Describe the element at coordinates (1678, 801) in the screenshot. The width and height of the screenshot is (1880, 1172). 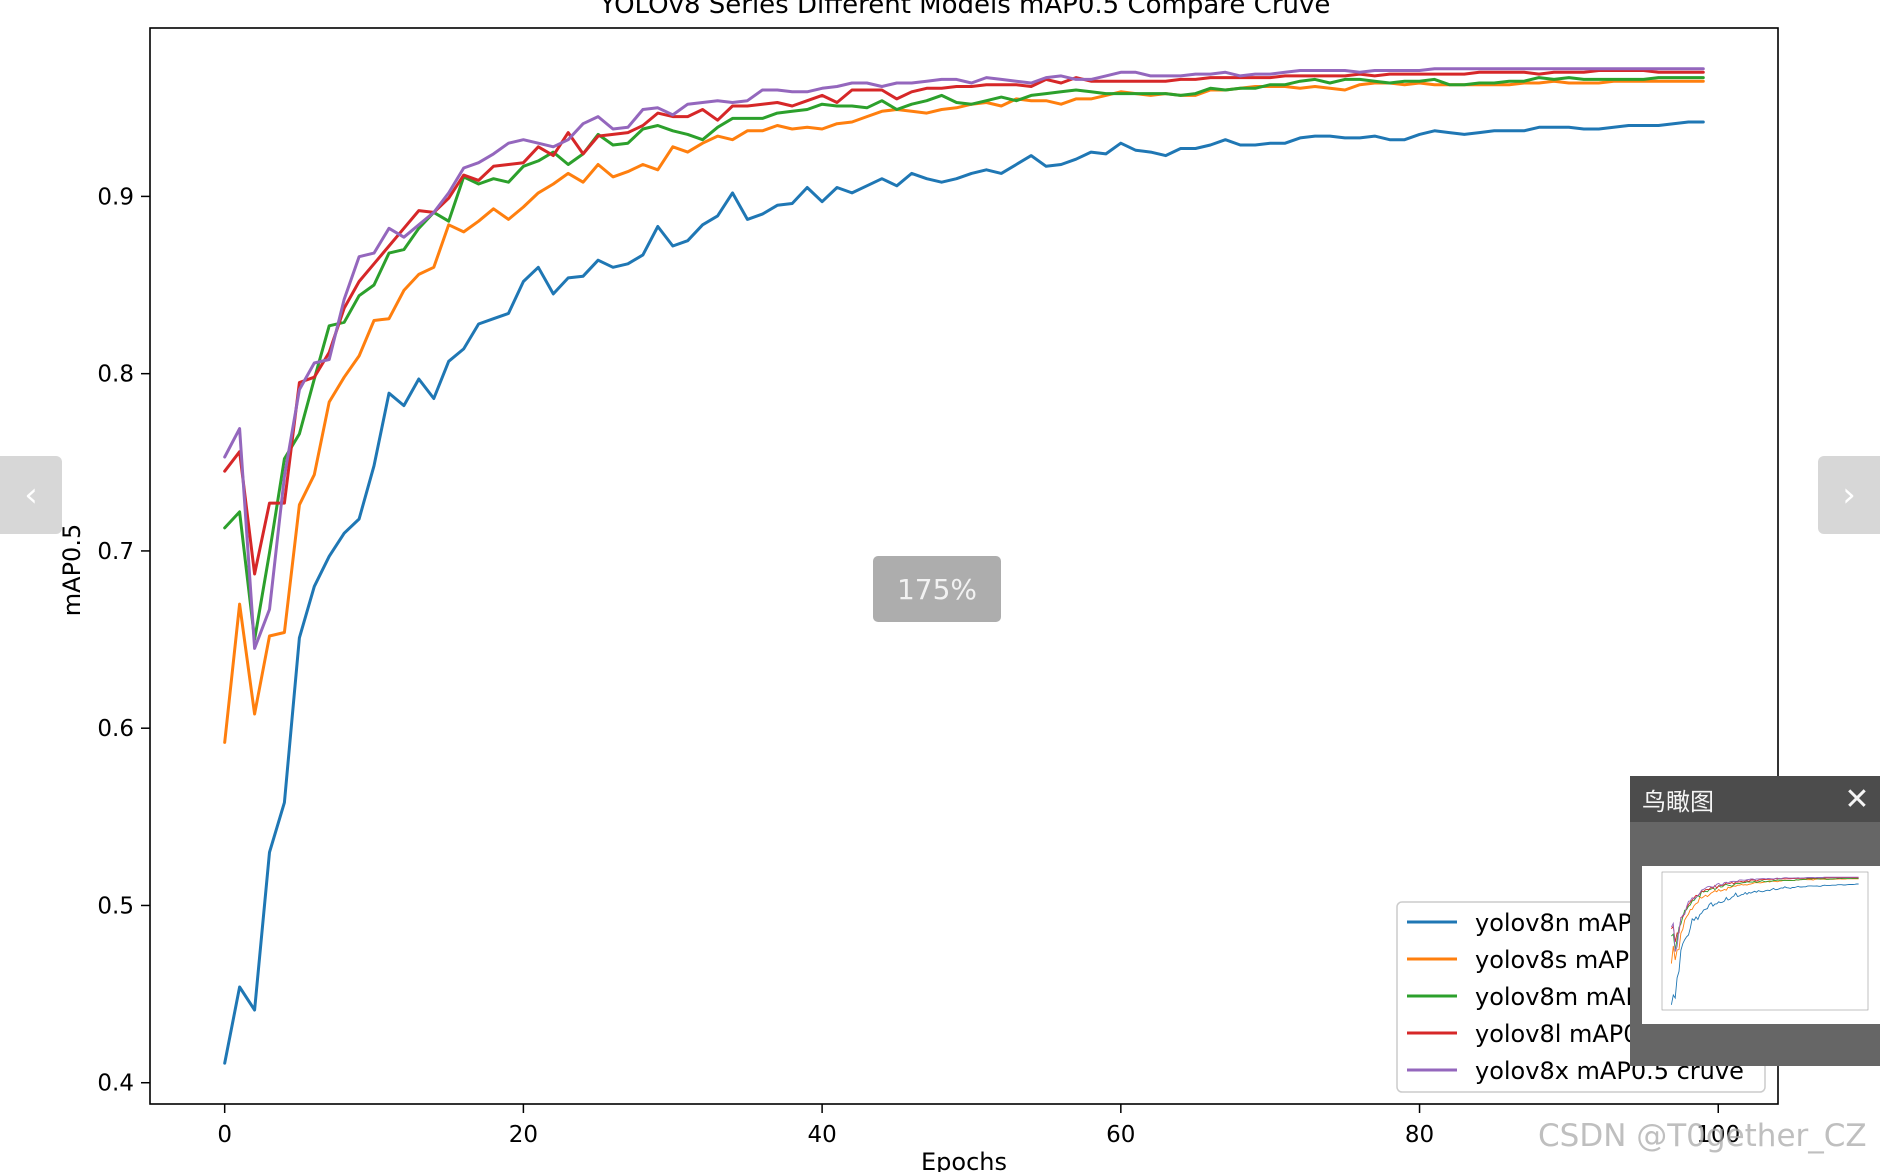
I see `overview-title: 鸟瞰图` at that location.